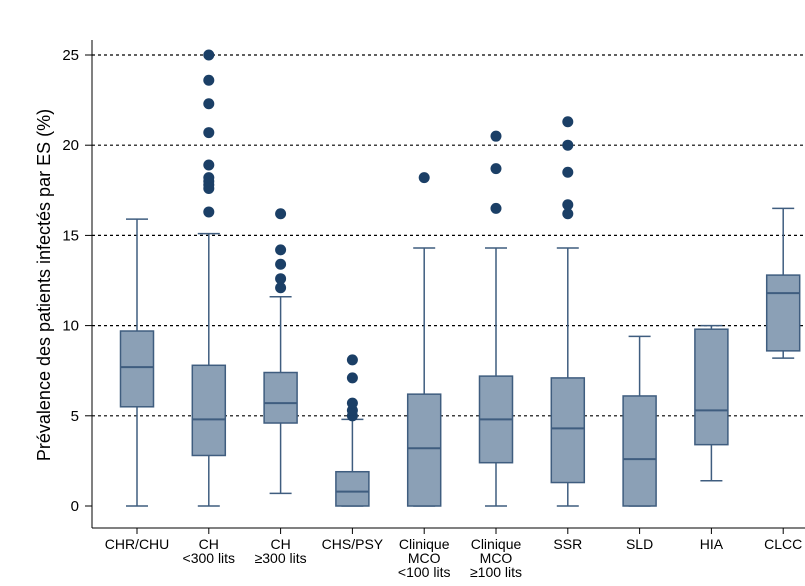 The height and width of the screenshot is (586, 805). What do you see at coordinates (70, 326) in the screenshot?
I see `y-tick-label: 10` at bounding box center [70, 326].